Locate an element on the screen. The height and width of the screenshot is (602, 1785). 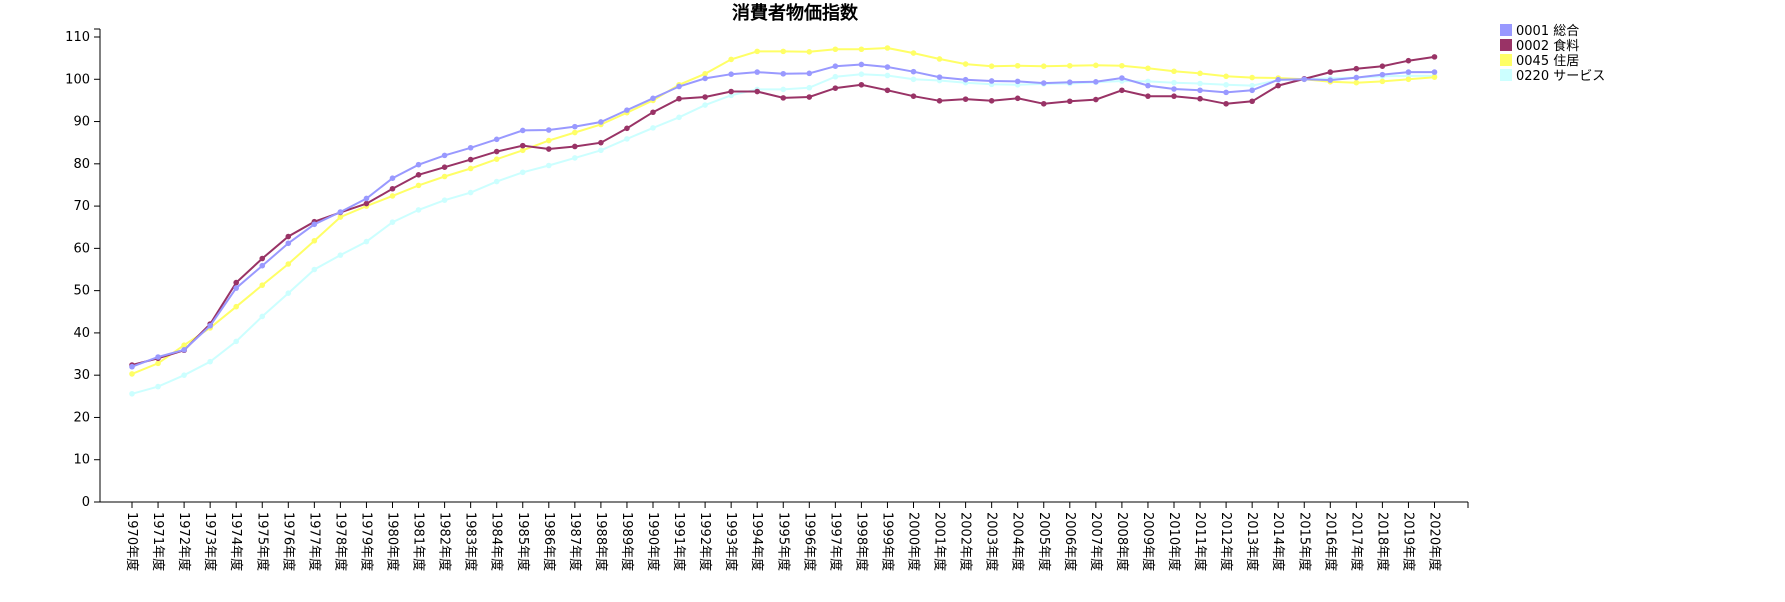
x-tick-label: 1978年度 is located at coordinates (340, 541).